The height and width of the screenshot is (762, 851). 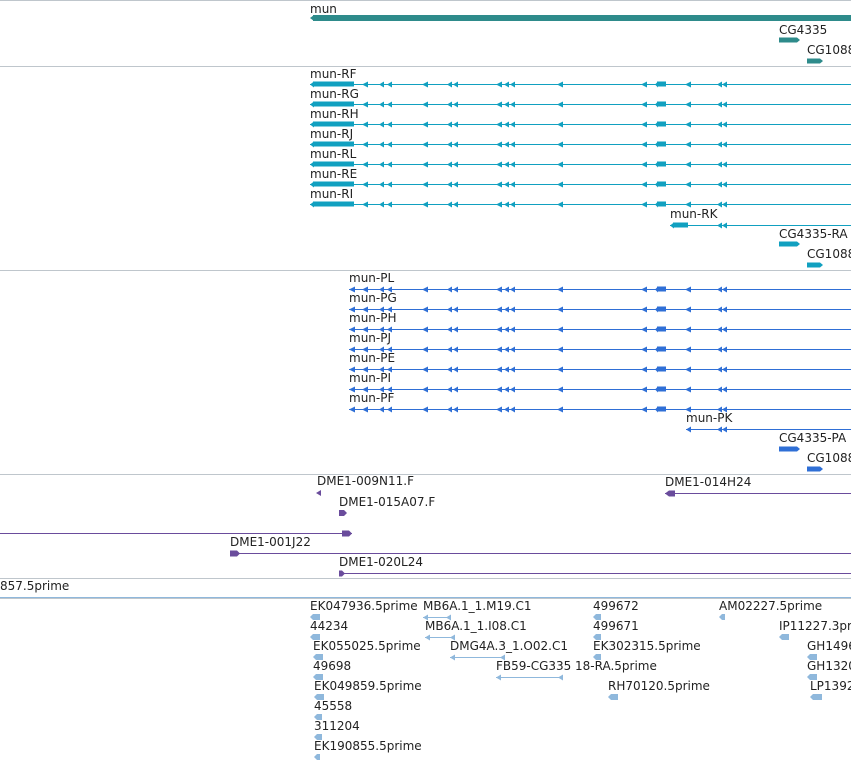 I want to click on clone-dme1-009n11f: DME1-009N11.F, so click(x=365, y=485).